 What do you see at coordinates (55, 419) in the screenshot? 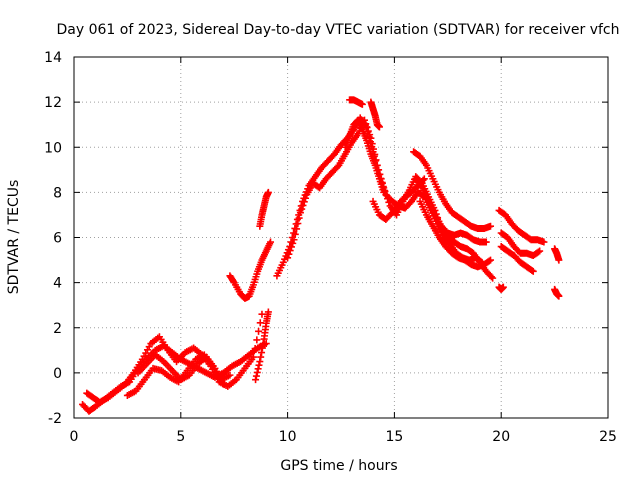
I see `y-tick-label: -2` at bounding box center [55, 419].